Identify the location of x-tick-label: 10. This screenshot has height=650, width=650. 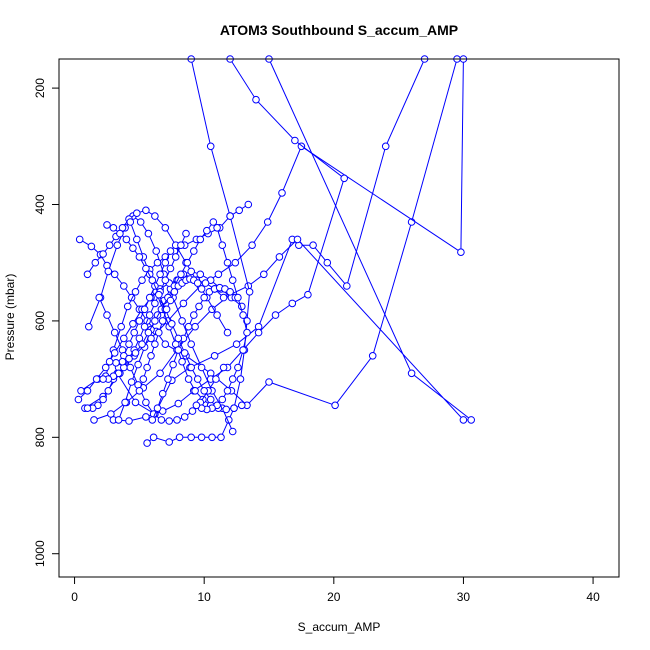
(205, 597).